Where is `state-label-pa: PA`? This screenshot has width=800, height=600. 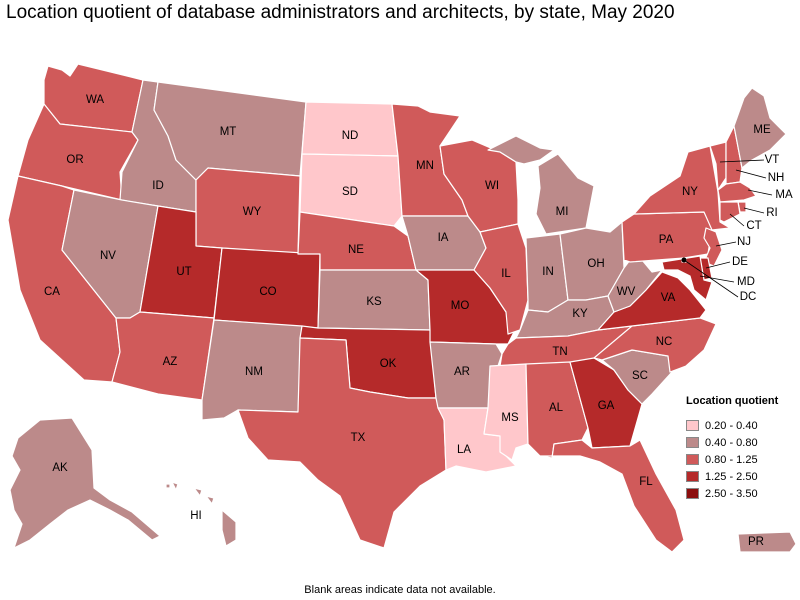
state-label-pa: PA is located at coordinates (666, 240).